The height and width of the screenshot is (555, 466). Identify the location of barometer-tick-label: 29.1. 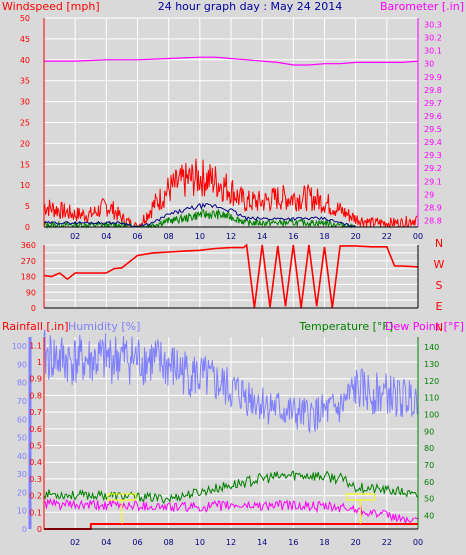
(433, 181).